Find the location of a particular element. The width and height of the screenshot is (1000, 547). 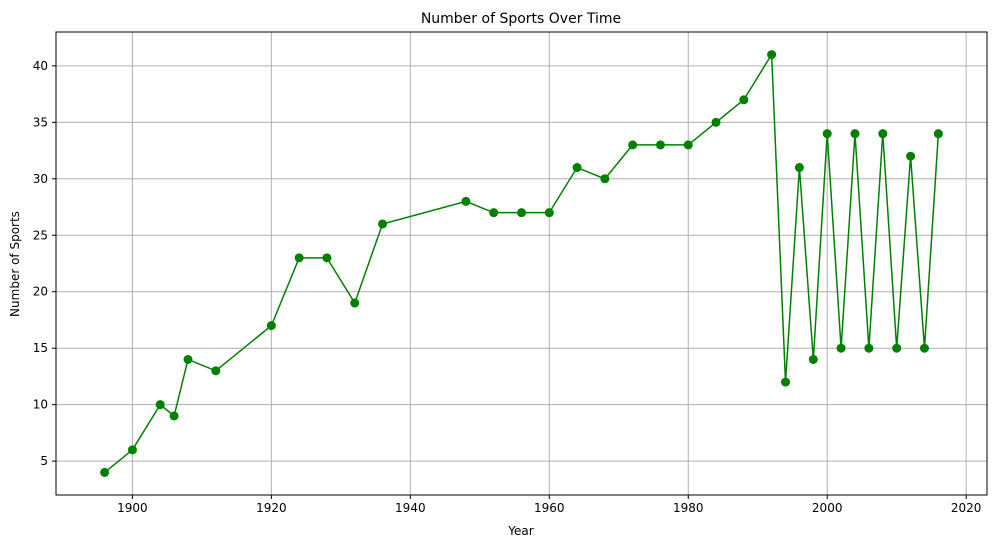

x-tick-label: 2000 is located at coordinates (827, 508).